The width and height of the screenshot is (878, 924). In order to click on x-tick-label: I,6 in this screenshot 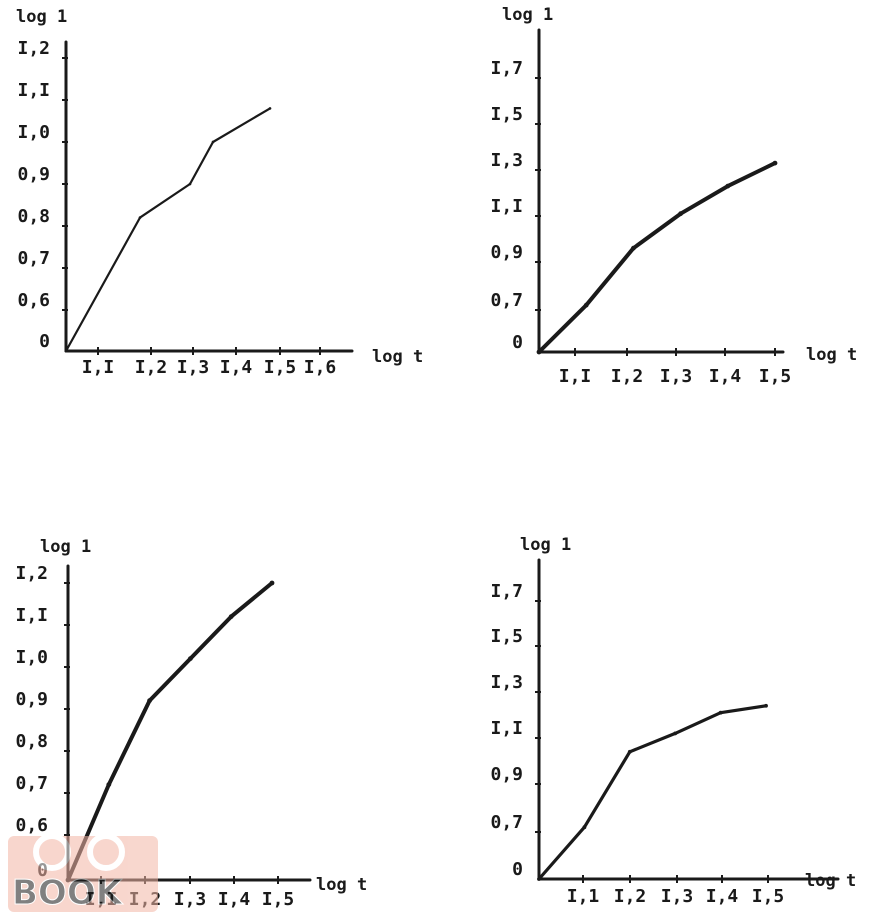, I will do `click(320, 367)`.